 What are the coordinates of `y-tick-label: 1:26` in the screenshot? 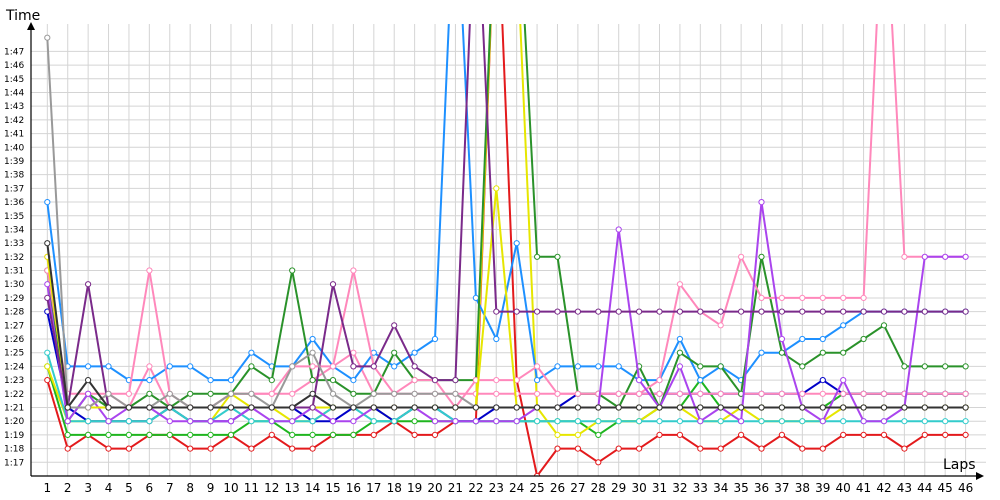 It's located at (14, 340).